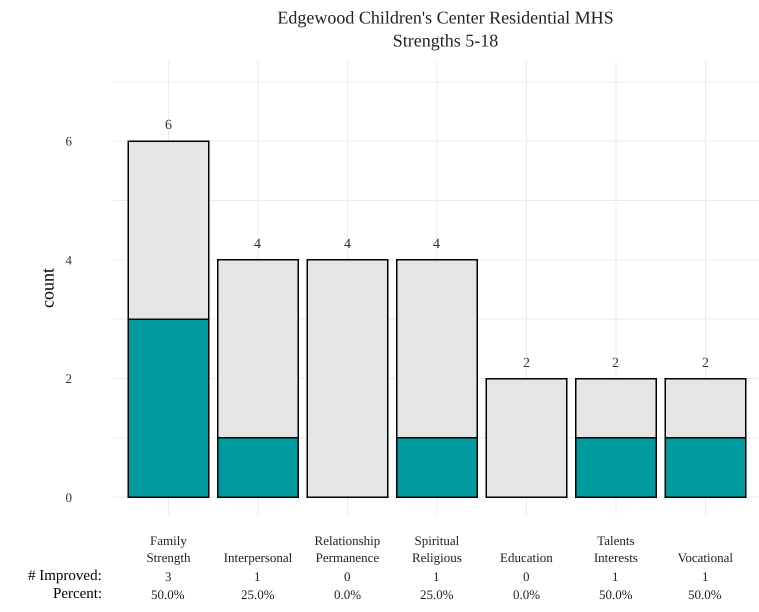  What do you see at coordinates (65, 576) in the screenshot?
I see `text: # Improved:` at bounding box center [65, 576].